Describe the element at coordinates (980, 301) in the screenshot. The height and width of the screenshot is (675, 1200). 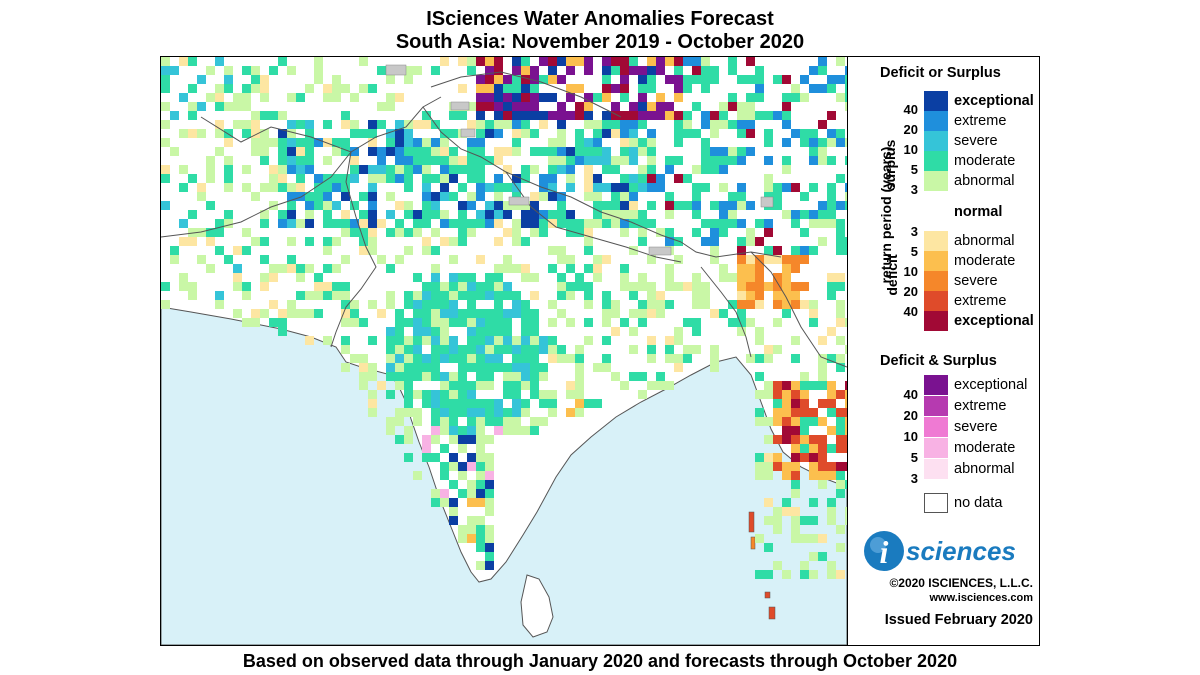
I see `deficit-legend-label-3: extreme` at that location.